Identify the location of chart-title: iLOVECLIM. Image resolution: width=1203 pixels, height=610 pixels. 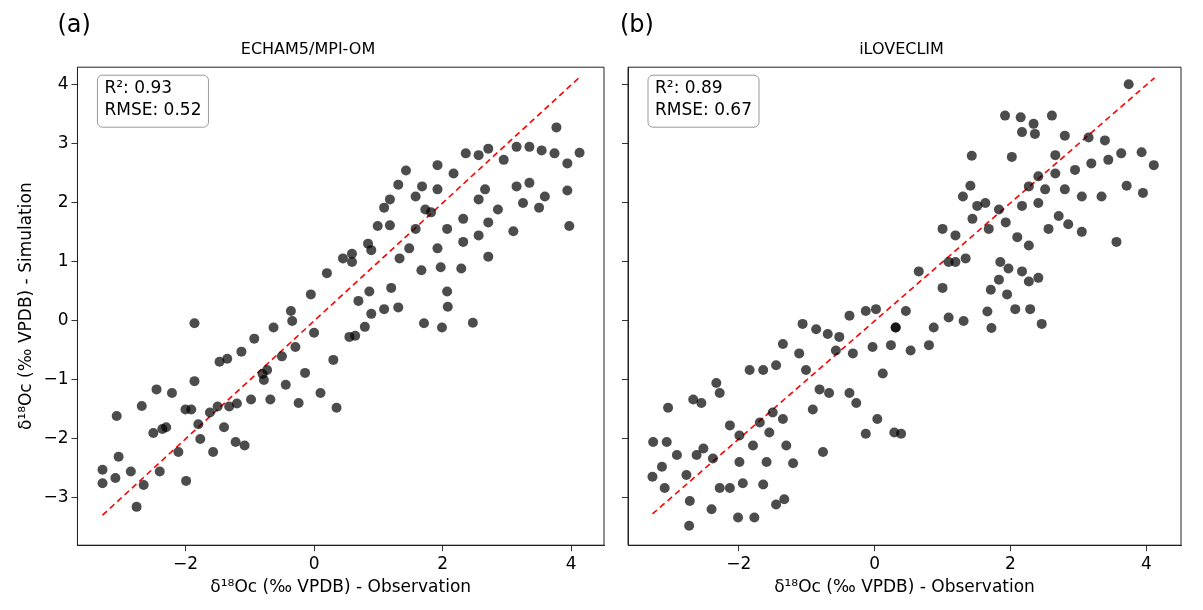
(901, 48).